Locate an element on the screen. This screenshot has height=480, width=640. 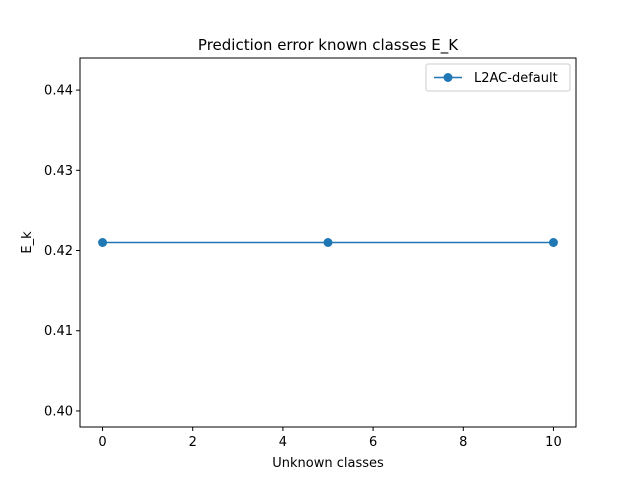
x-tick-label: 8 is located at coordinates (463, 442).